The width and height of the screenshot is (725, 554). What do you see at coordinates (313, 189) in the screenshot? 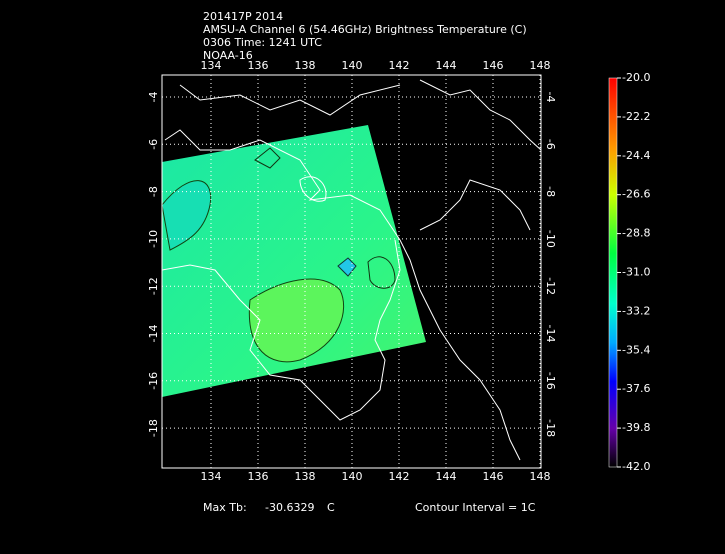
I see `island` at bounding box center [313, 189].